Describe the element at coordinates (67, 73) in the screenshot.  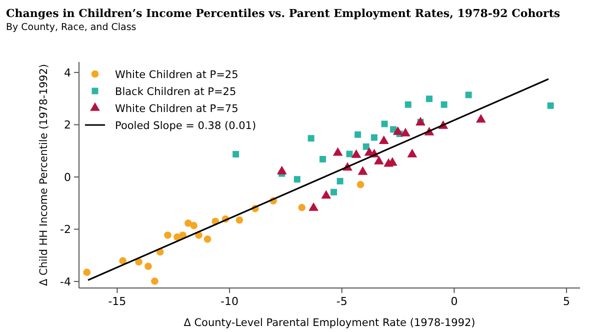
I see `y-tick-label: 4` at that location.